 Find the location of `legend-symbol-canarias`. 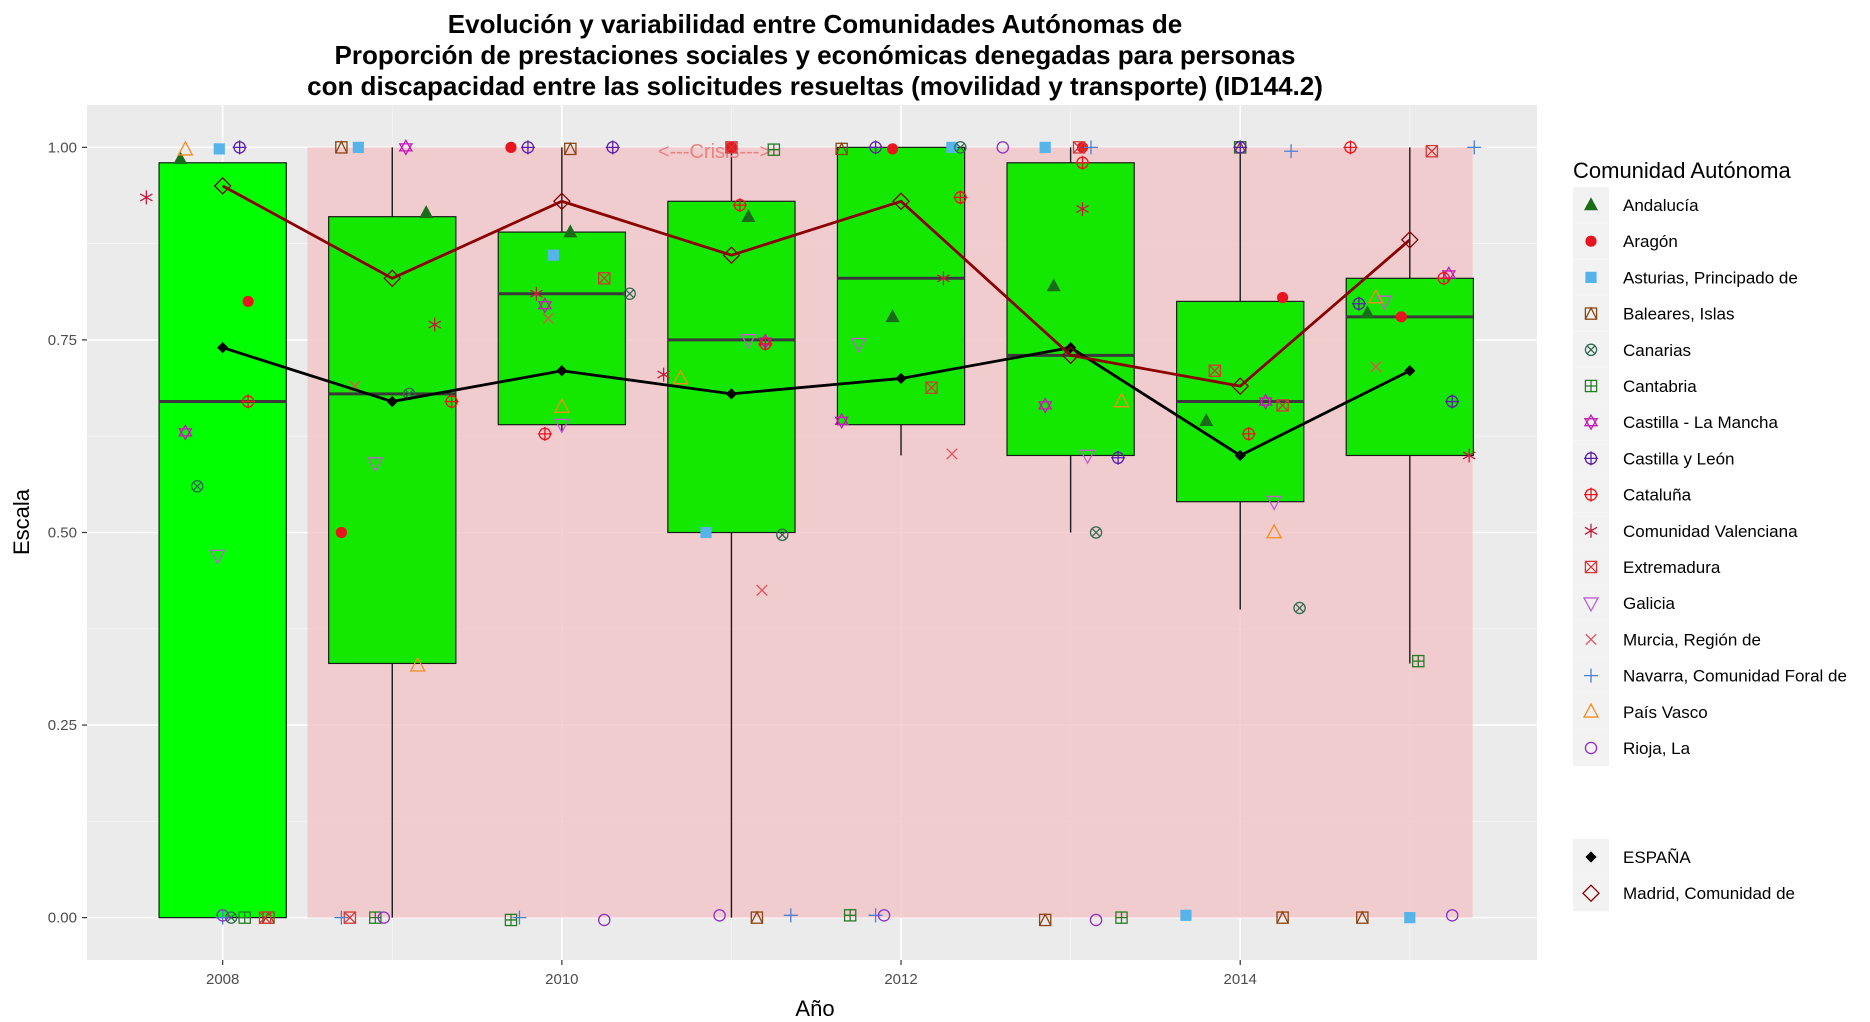

legend-symbol-canarias is located at coordinates (1591, 350).